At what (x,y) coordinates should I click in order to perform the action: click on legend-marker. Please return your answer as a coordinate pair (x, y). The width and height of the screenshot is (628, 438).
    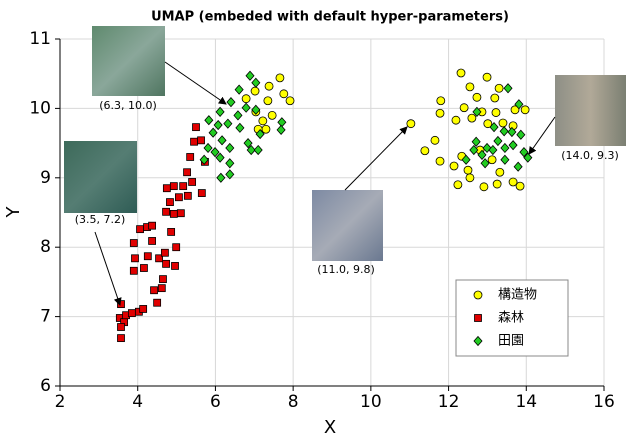
    Looking at the image, I should click on (478, 295).